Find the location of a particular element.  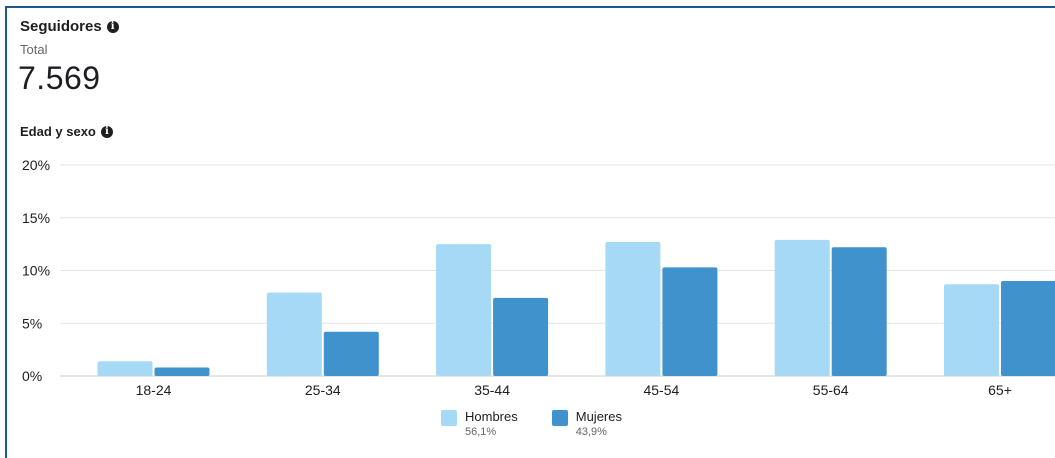

x-tick-label: 25-34 is located at coordinates (323, 390).